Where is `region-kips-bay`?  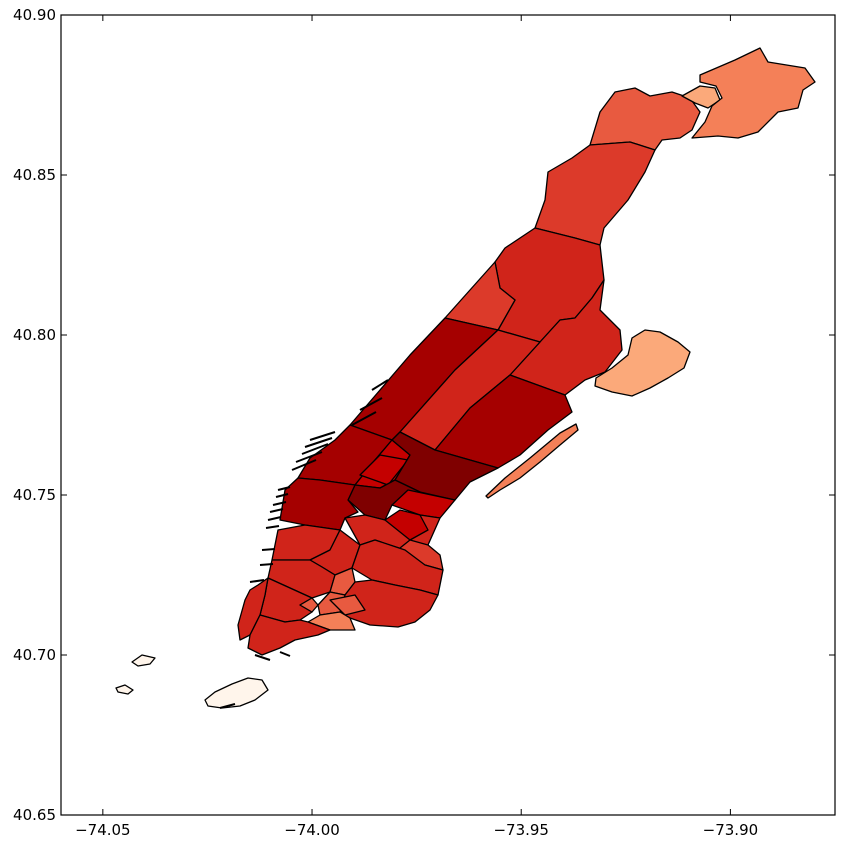 region-kips-bay is located at coordinates (406, 525).